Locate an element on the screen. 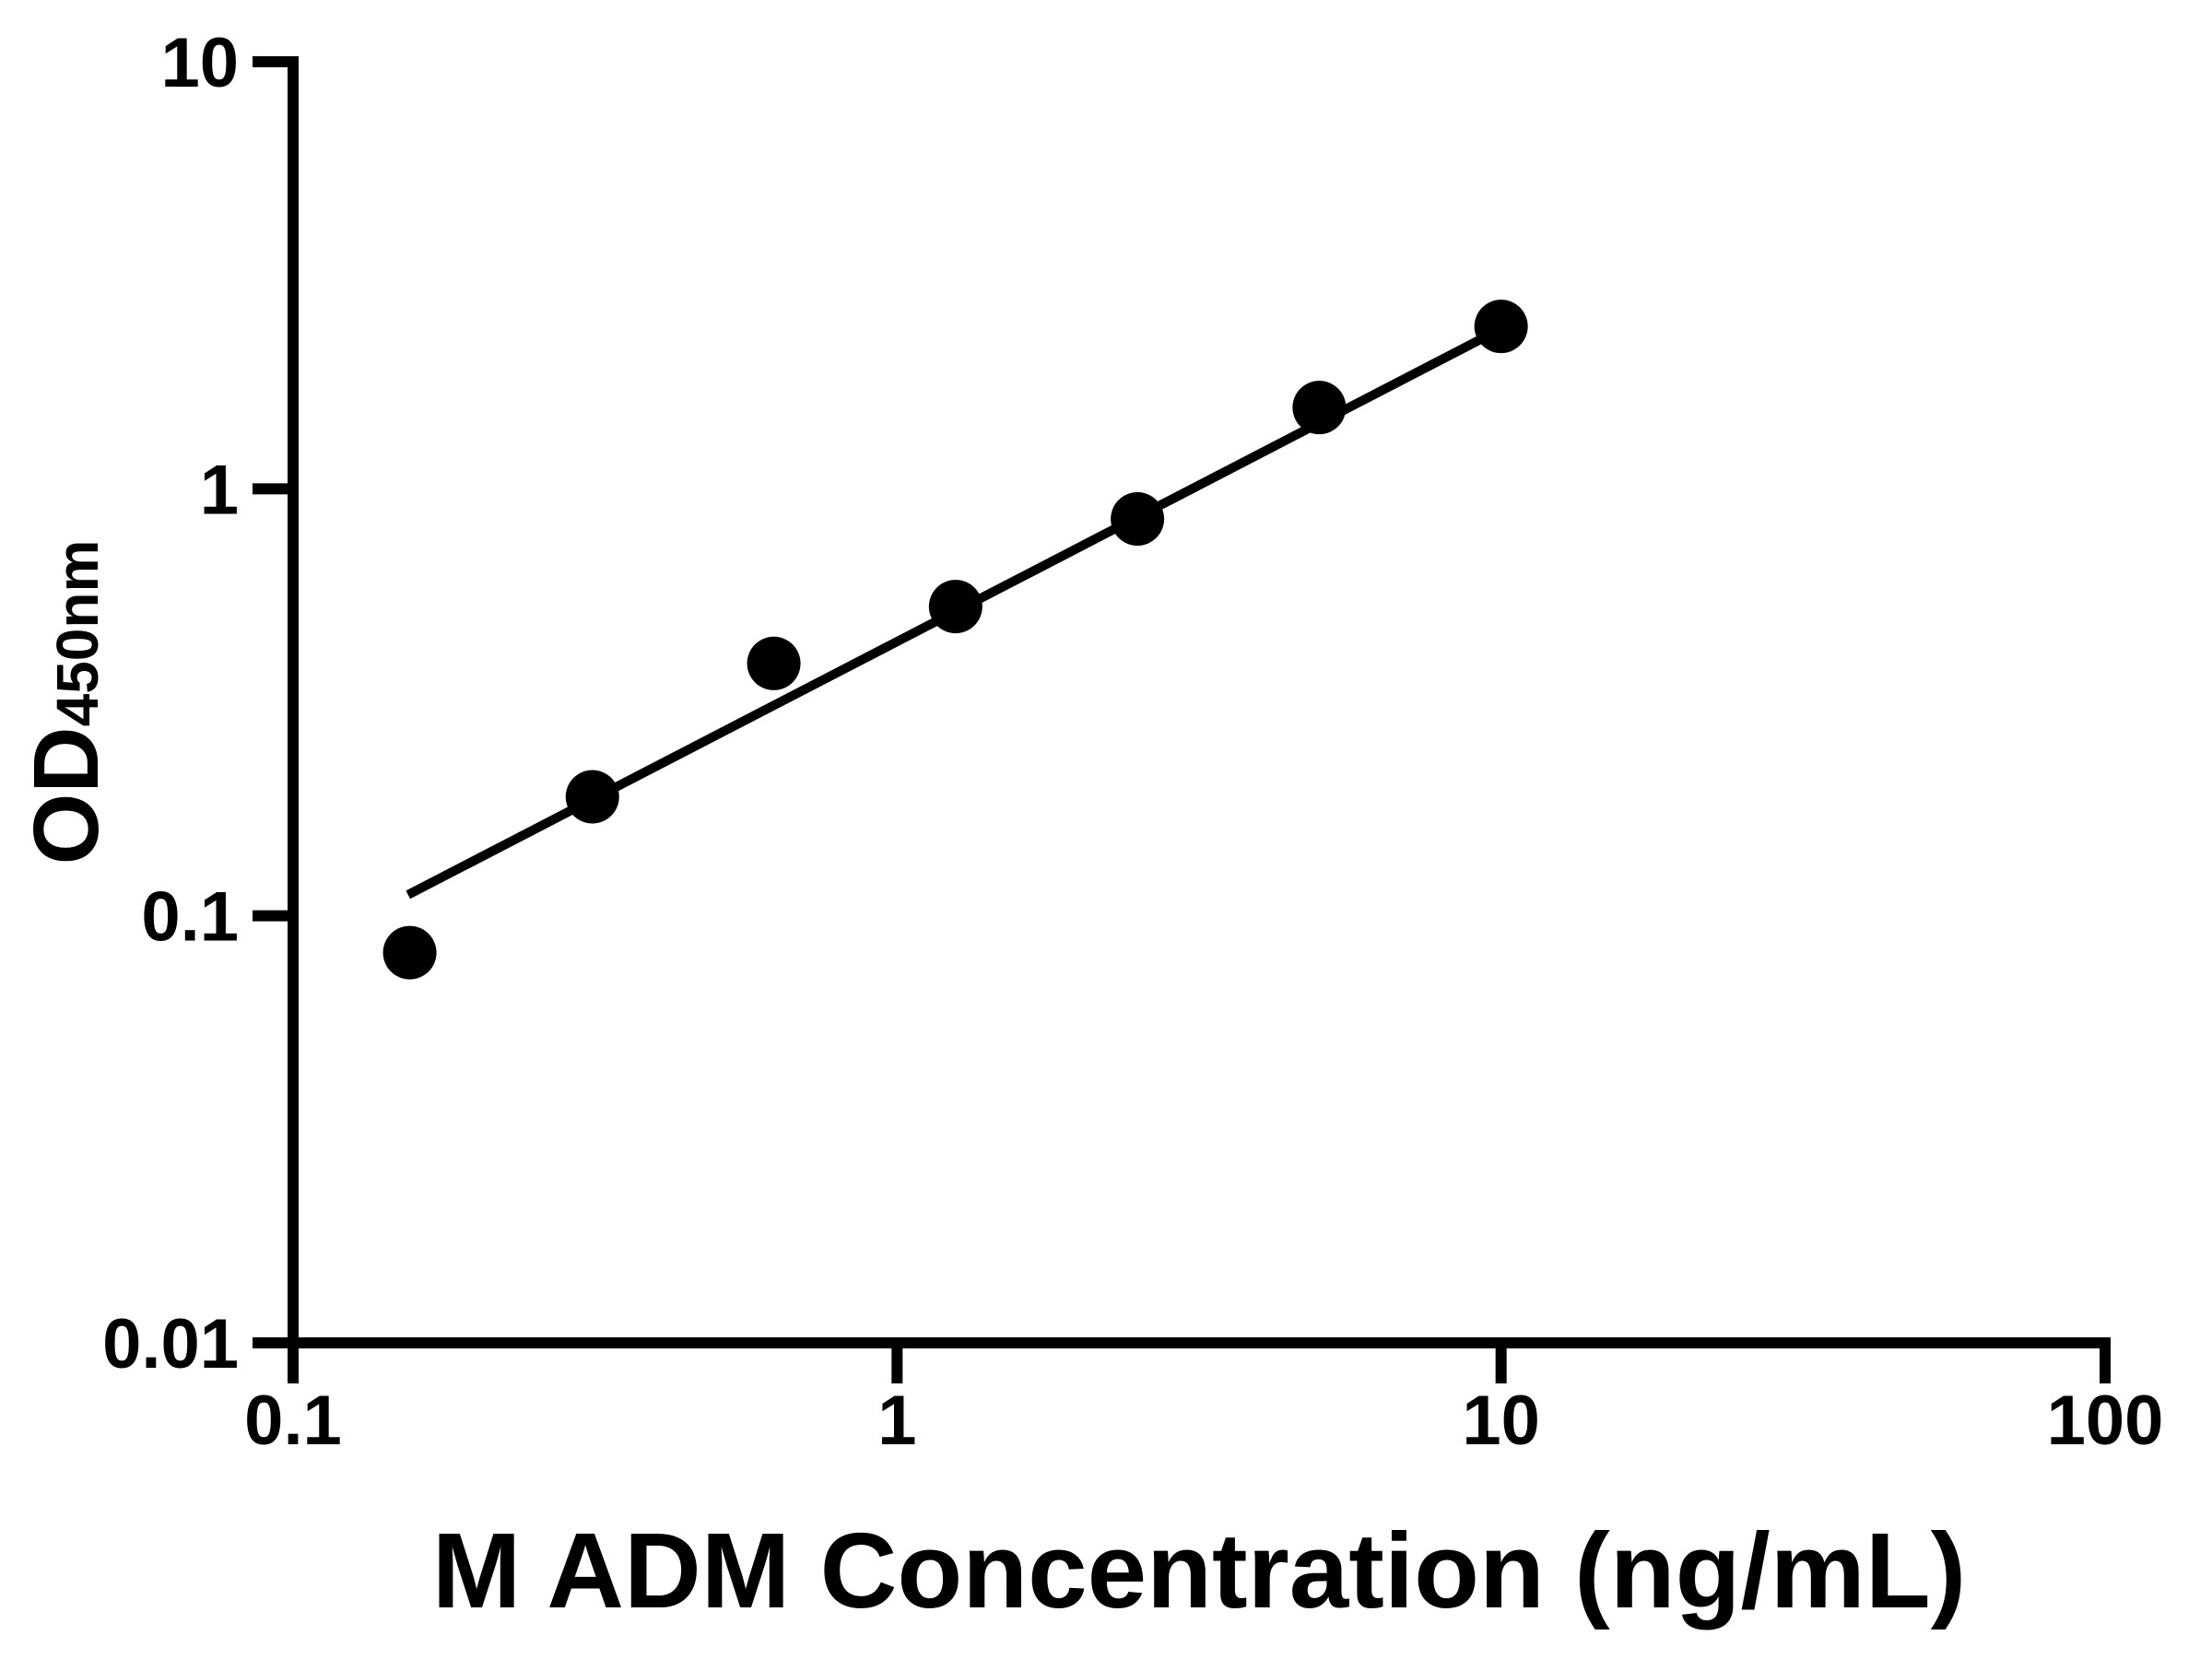 This screenshot has width=2212, height=1659. x-tick-label-100: 100 is located at coordinates (2105, 1421).